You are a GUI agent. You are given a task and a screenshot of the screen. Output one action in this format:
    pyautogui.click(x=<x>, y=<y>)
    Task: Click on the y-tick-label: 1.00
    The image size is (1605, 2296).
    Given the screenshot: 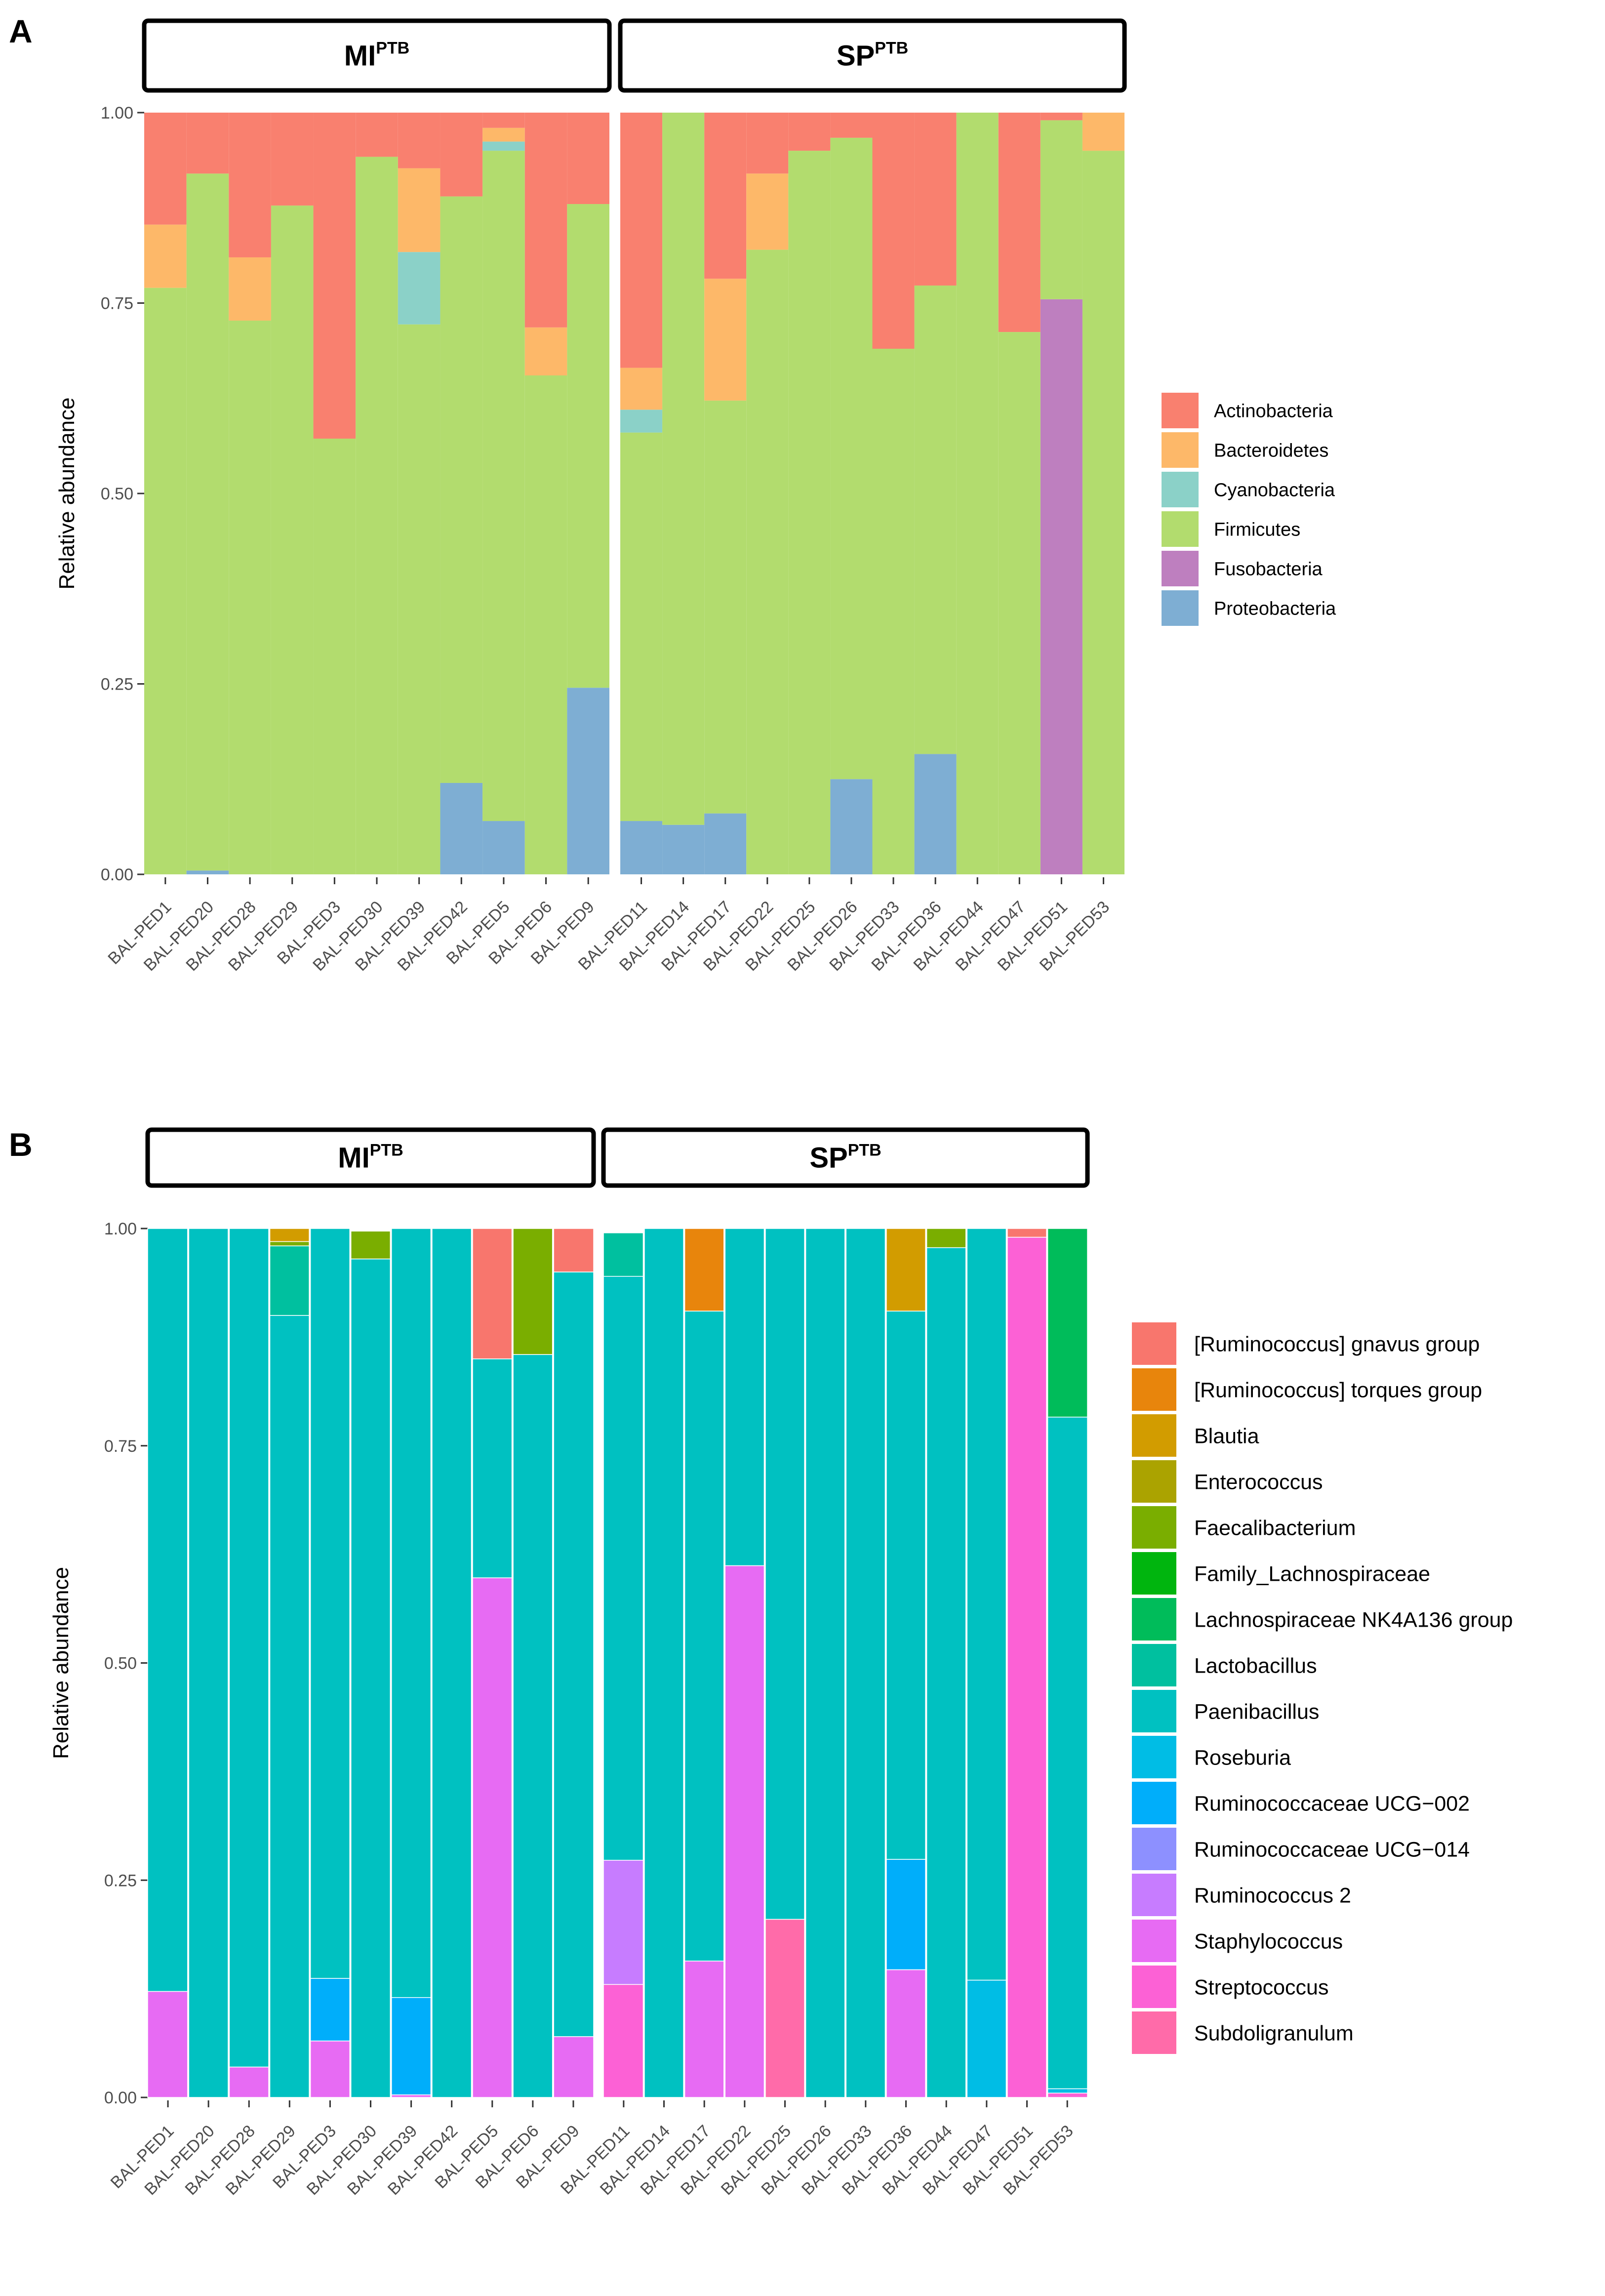 What is the action you would take?
    pyautogui.click(x=117, y=113)
    